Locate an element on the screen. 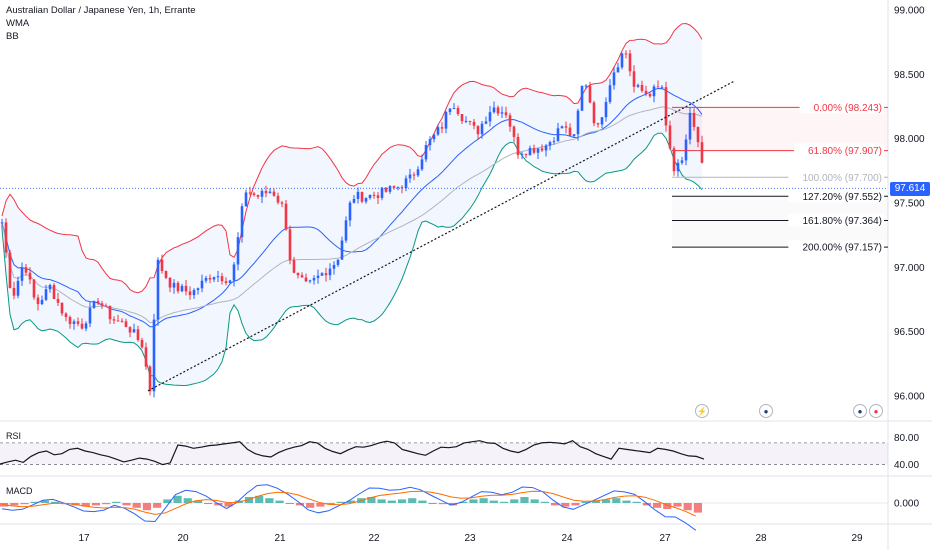 Image resolution: width=932 pixels, height=550 pixels. fib-level-label: 200.00% (97.157) is located at coordinates (842, 248).